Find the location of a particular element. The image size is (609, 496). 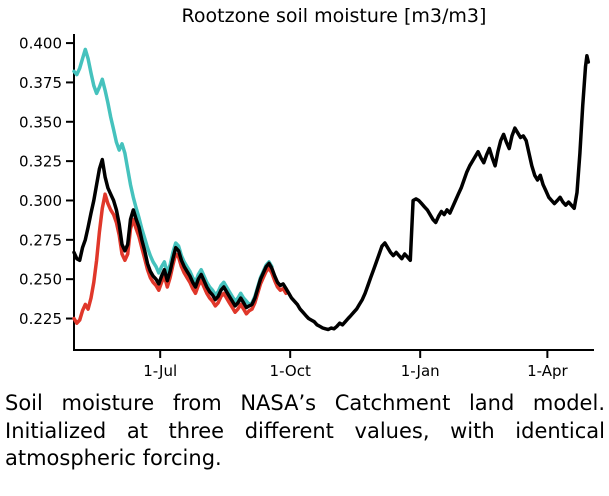

series-line-red-low-initialization is located at coordinates (180, 258).